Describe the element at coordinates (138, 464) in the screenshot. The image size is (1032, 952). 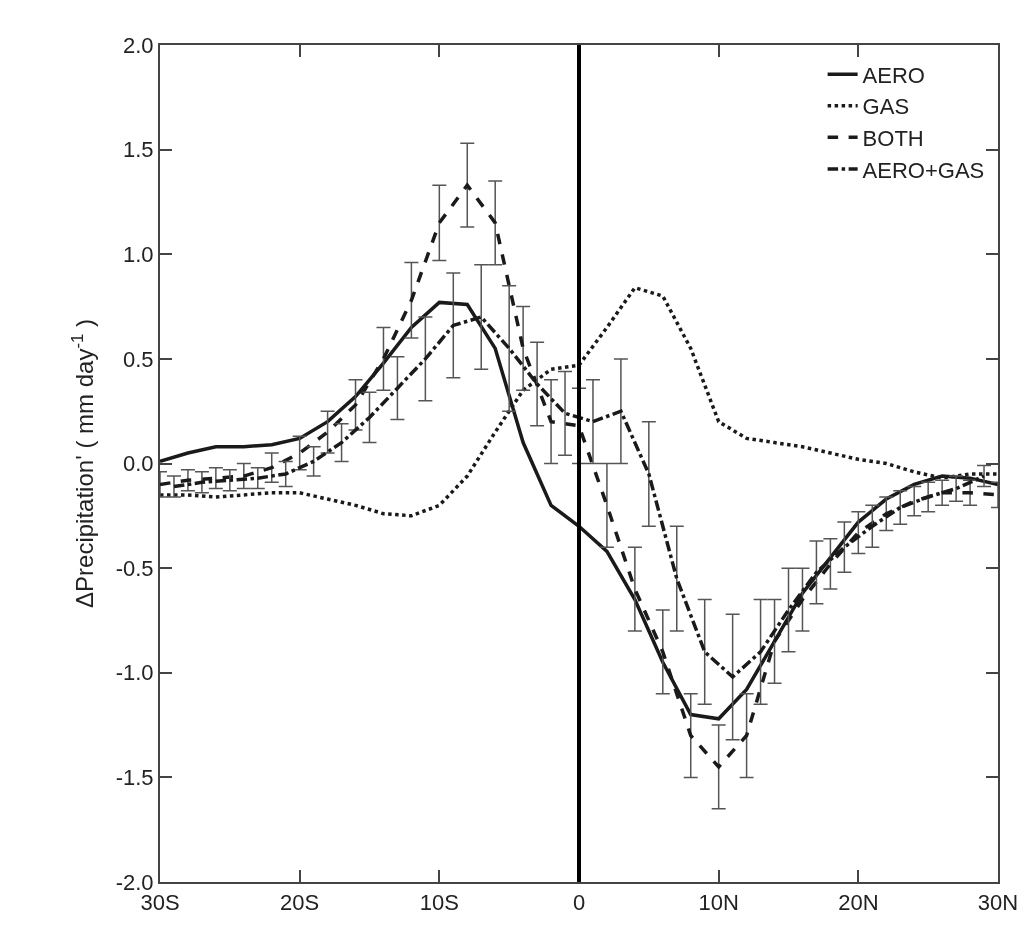
I see `y-tick-label: 0.0` at that location.